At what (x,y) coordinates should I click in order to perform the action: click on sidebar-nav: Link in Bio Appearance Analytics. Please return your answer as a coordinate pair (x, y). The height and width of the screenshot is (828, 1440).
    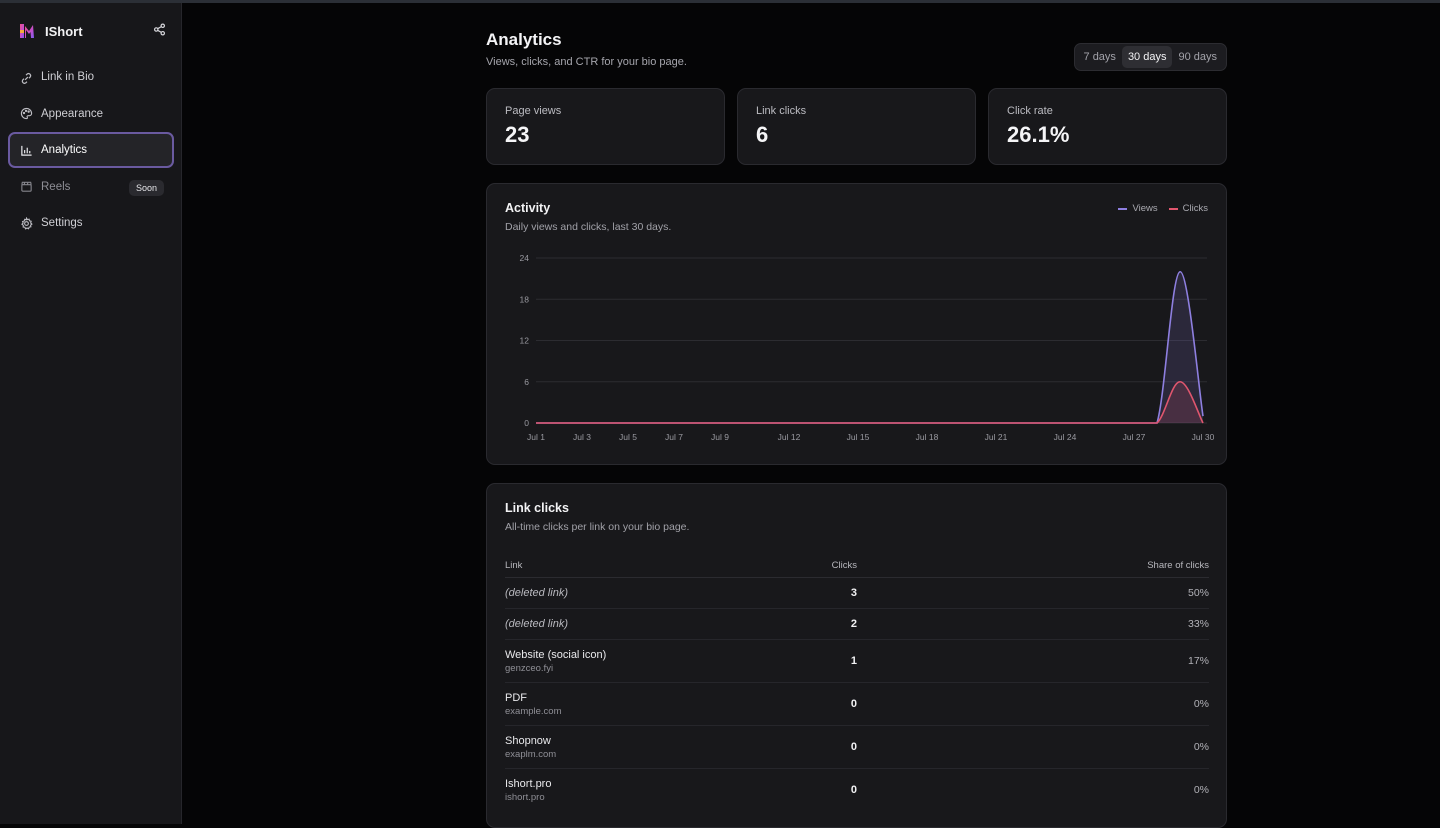
    Looking at the image, I should click on (91, 150).